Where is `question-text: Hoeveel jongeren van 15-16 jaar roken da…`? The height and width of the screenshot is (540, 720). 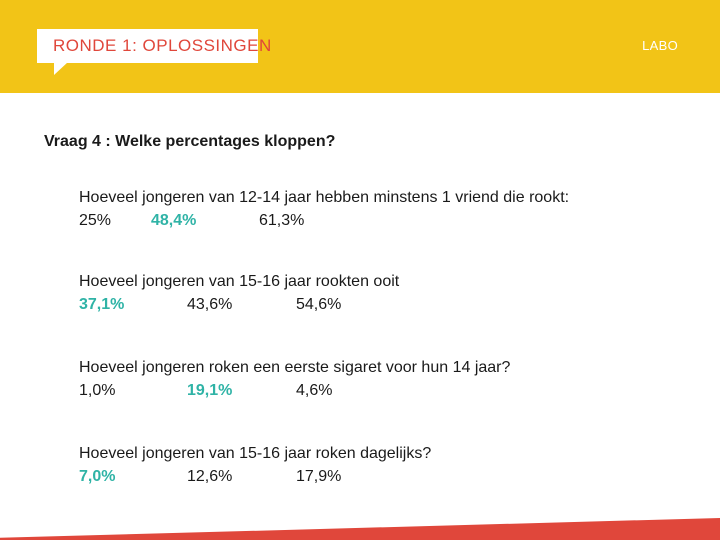
question-text: Hoeveel jongeren van 15-16 jaar roken da… is located at coordinates (255, 453).